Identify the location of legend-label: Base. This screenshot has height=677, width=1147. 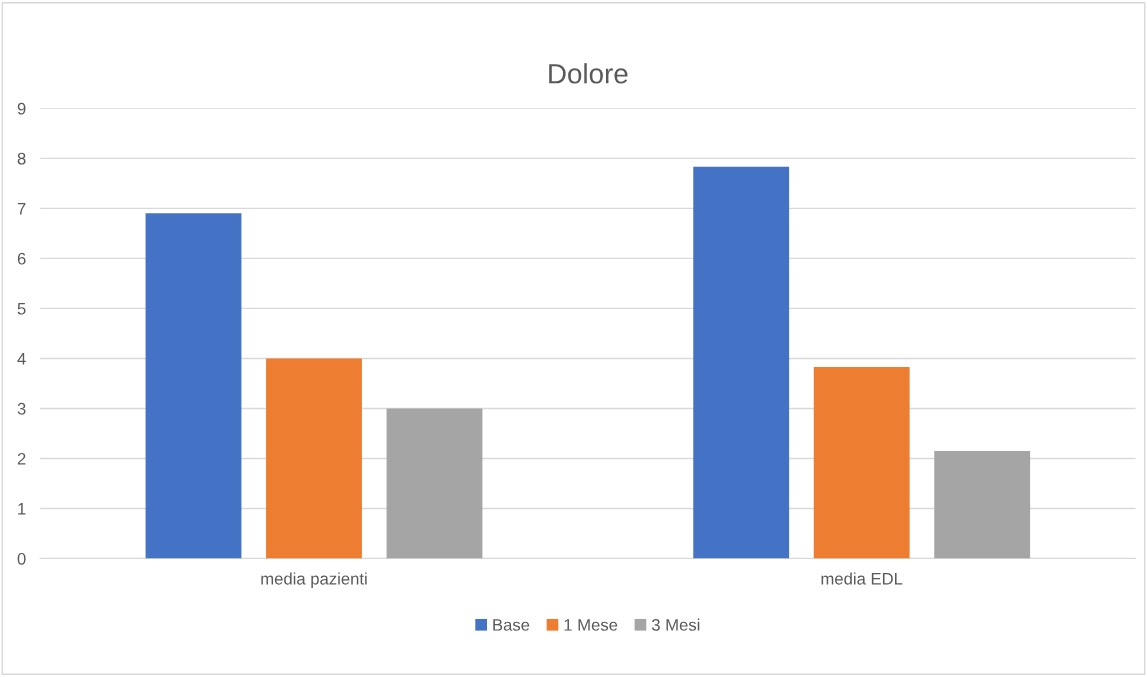
(511, 625).